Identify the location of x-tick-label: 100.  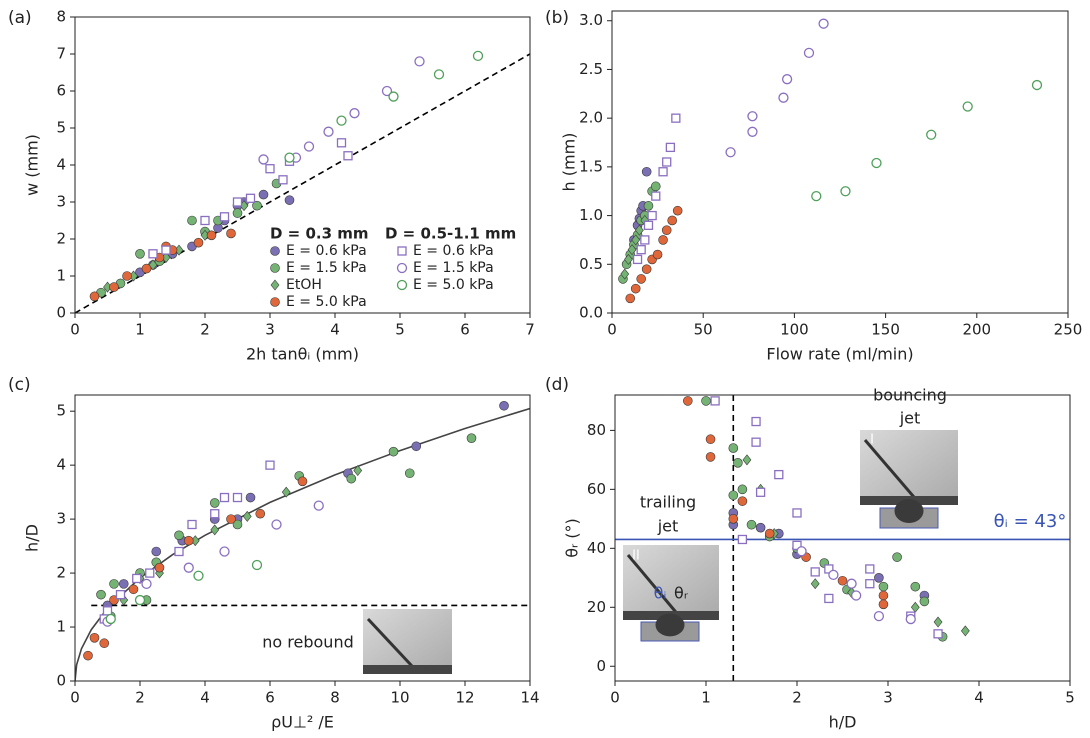
(794, 330).